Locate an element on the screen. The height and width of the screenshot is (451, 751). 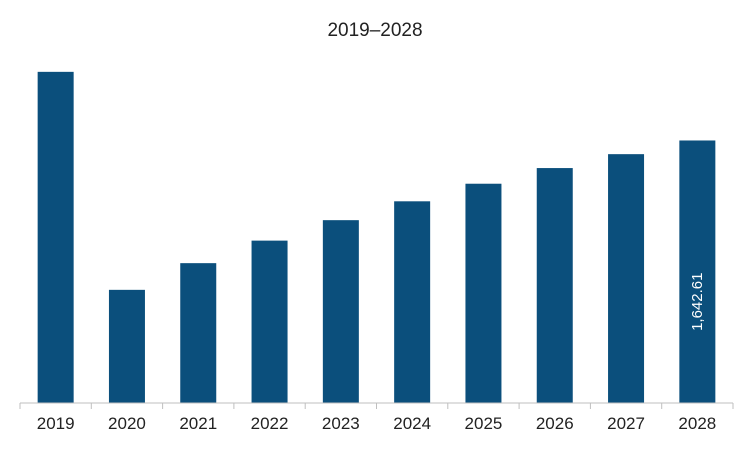
bar-2026 is located at coordinates (554, 285).